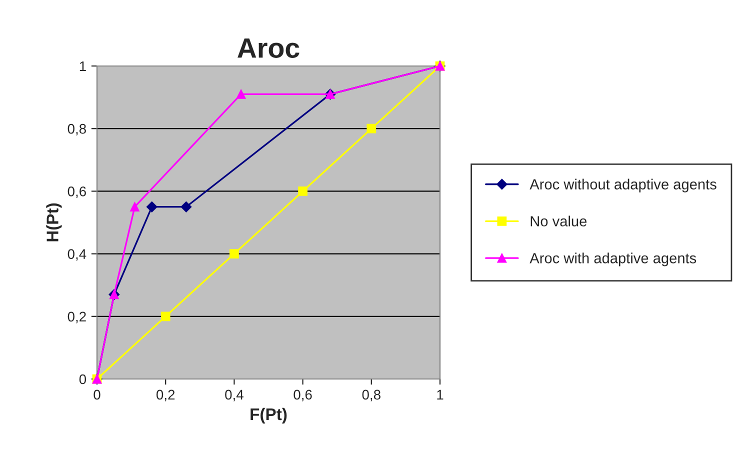 This screenshot has height=455, width=740. What do you see at coordinates (97, 395) in the screenshot?
I see `x-tick-label: 0` at bounding box center [97, 395].